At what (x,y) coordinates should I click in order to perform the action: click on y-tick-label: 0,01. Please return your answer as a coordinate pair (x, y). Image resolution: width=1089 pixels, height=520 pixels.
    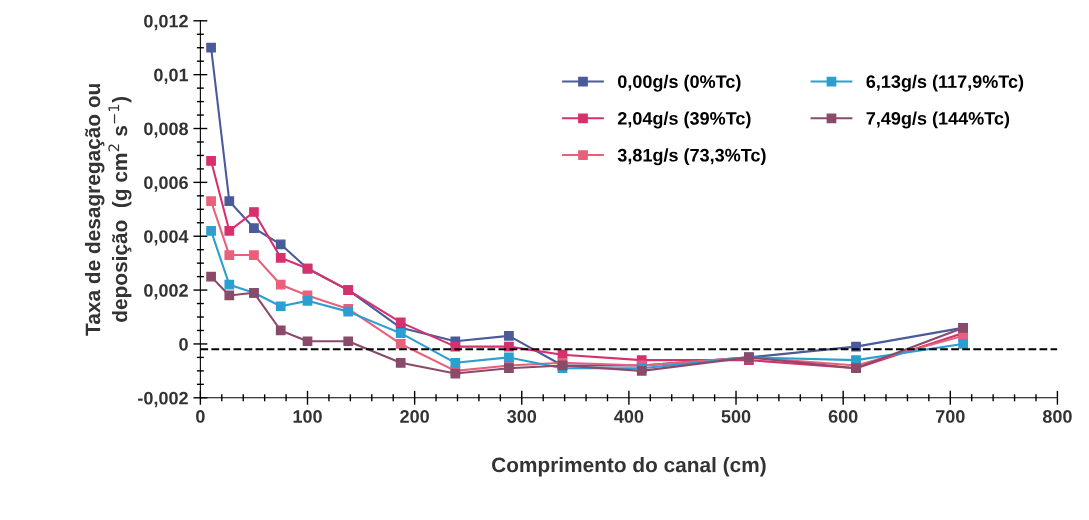
    Looking at the image, I should click on (171, 76).